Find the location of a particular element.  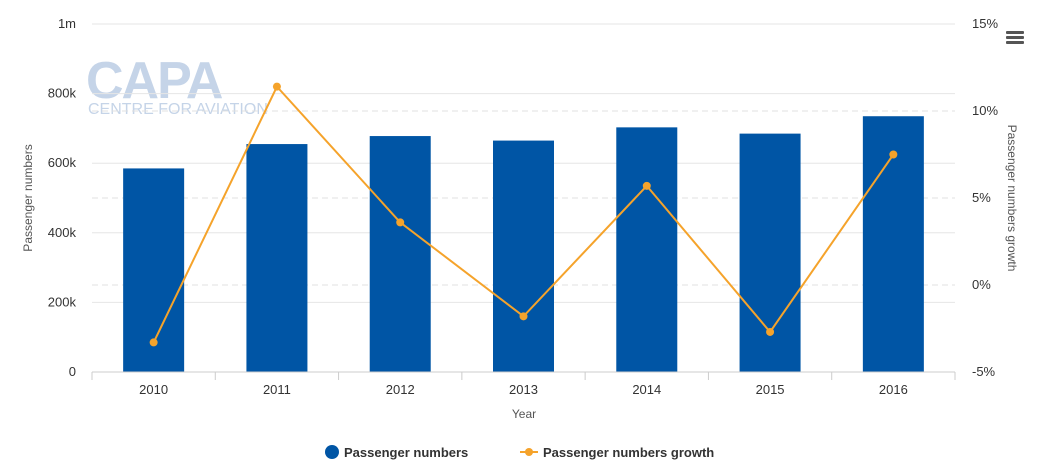

y-tick-label-left: 400k is located at coordinates (62, 232).